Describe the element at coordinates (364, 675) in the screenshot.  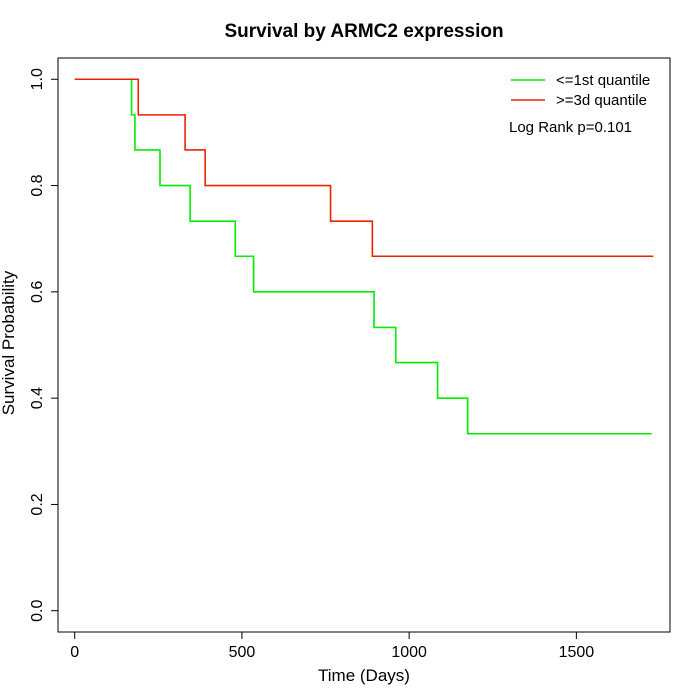
I see `x-axis-label: Time (Days)` at that location.